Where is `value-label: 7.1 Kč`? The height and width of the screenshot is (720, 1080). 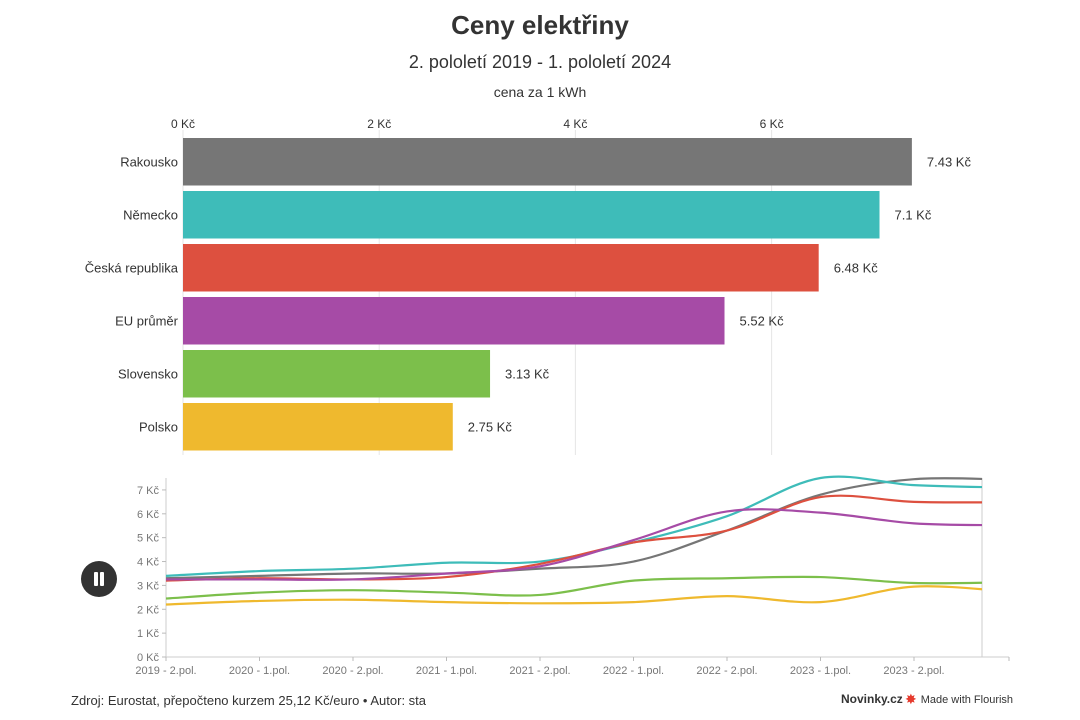 value-label: 7.1 Kč is located at coordinates (913, 214).